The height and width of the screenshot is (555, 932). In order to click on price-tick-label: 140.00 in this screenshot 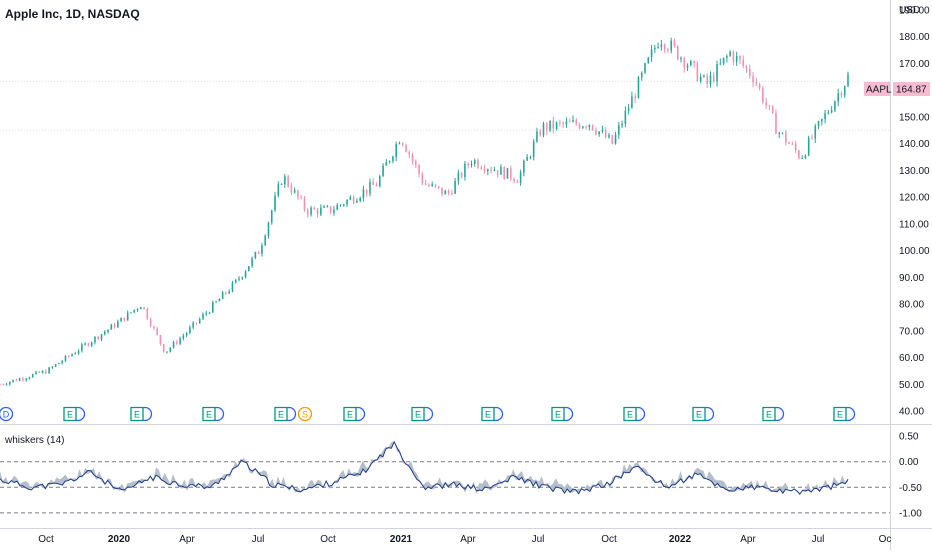, I will do `click(914, 144)`.